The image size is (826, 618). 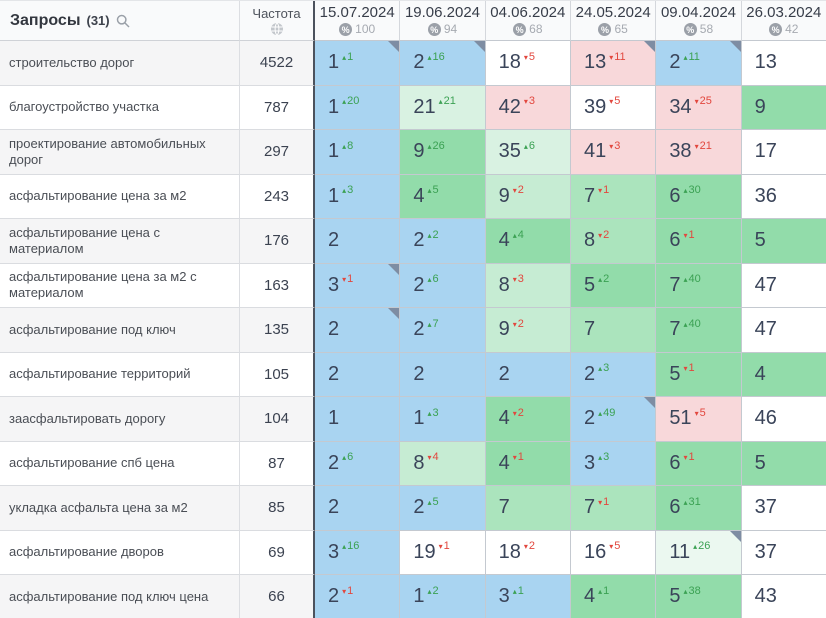 What do you see at coordinates (699, 152) in the screenshot?
I see `position-cell: 38 ▾21` at bounding box center [699, 152].